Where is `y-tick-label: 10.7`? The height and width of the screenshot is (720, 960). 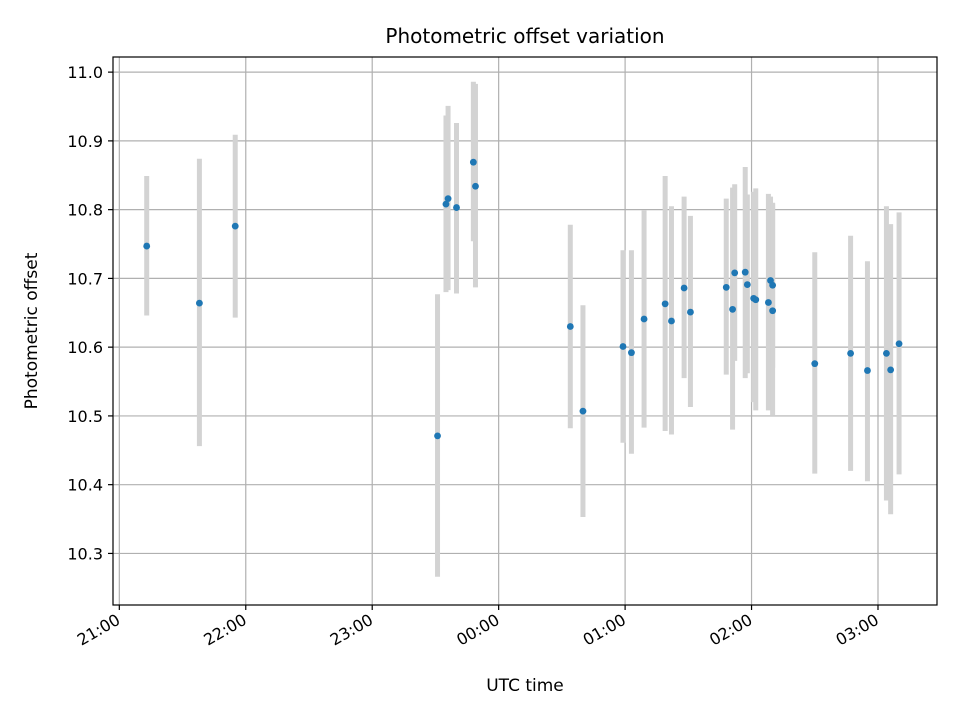 y-tick-label: 10.7 is located at coordinates (85, 278).